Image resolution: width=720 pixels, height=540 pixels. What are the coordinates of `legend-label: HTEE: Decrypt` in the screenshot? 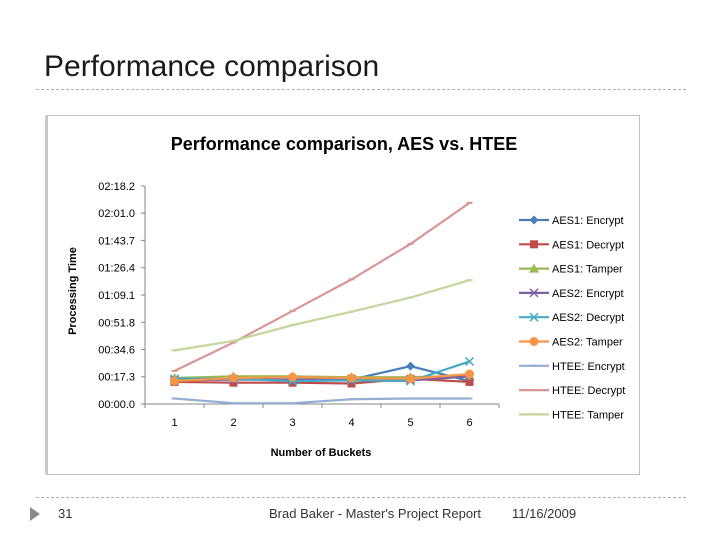 It's located at (588, 391).